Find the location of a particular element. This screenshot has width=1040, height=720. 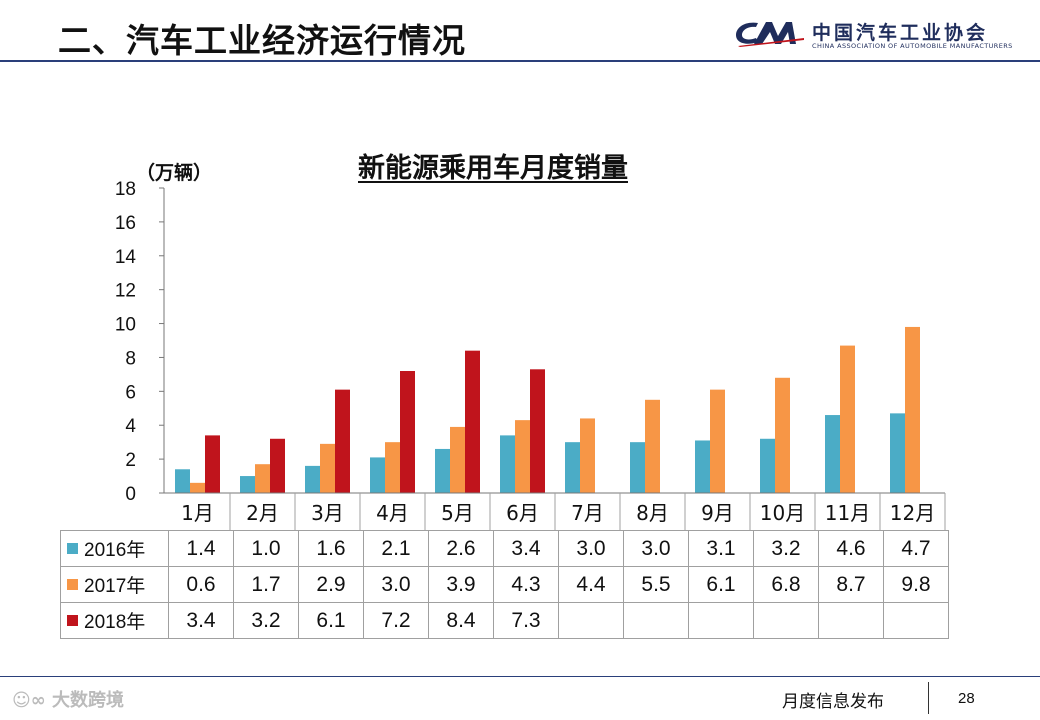

bar-2017年-4月 is located at coordinates (392, 467).